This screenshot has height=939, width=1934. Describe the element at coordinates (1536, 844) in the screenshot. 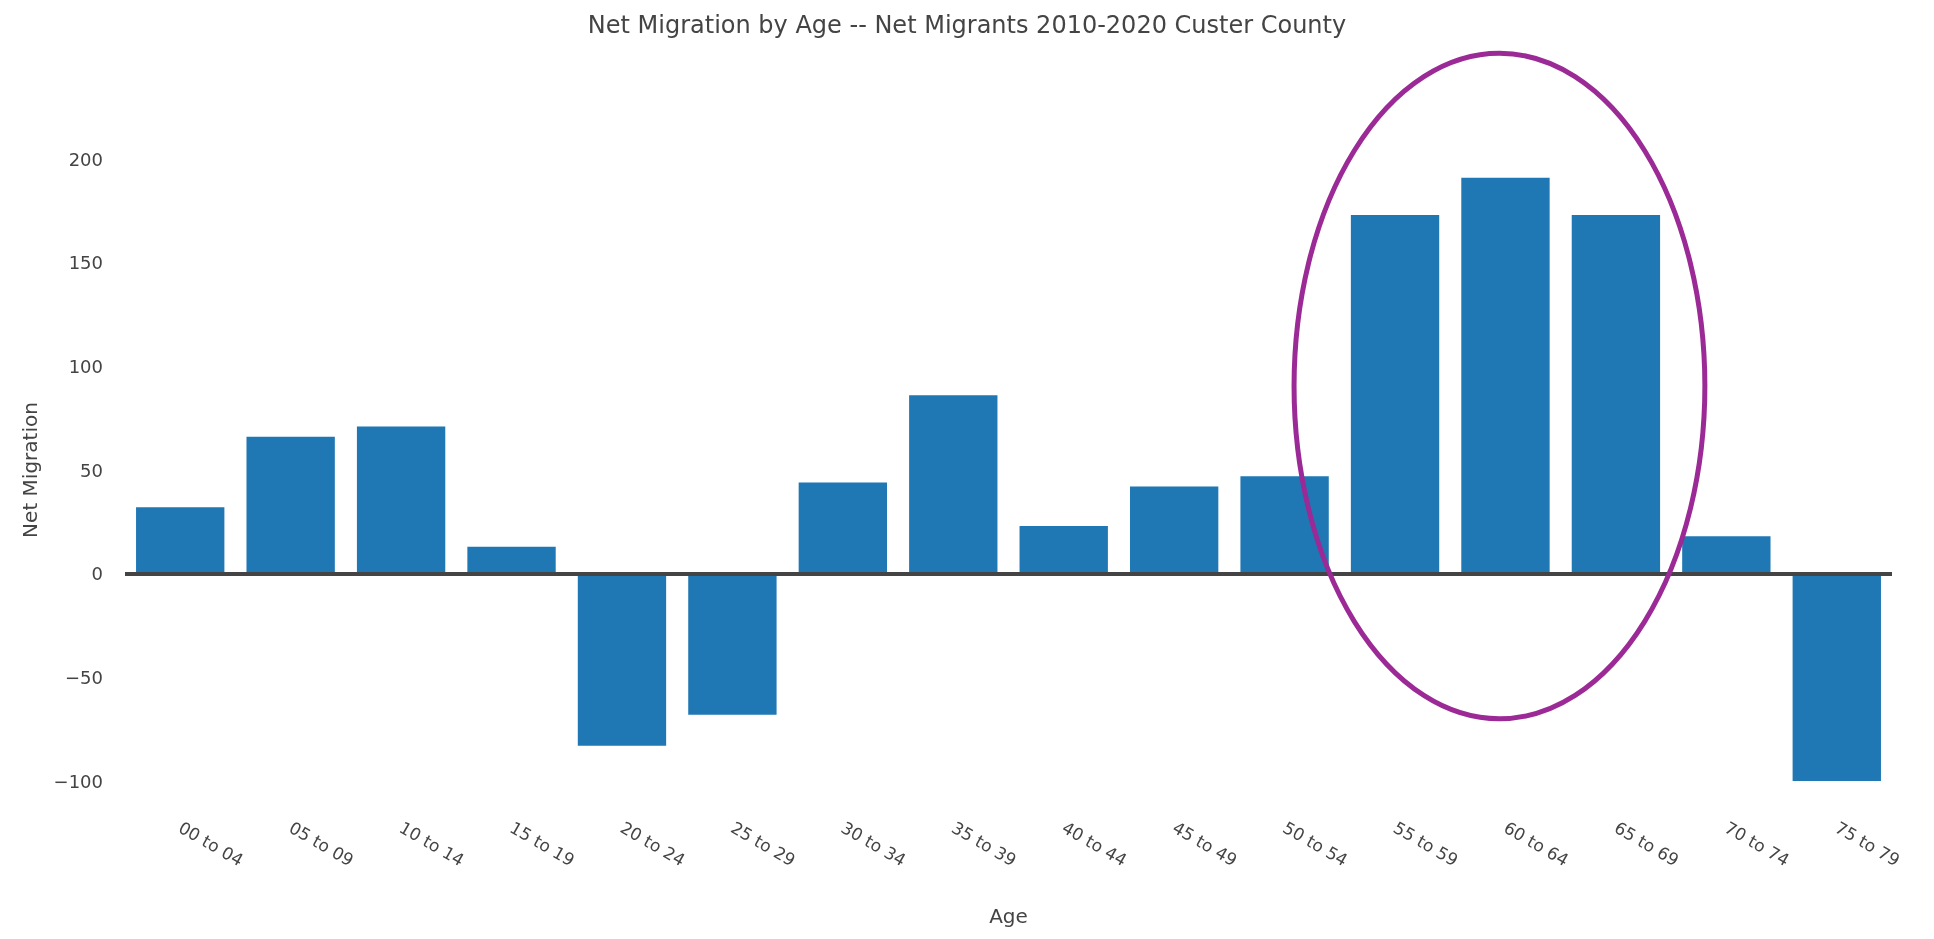

I see `x-tick-label: 60 to 64` at that location.